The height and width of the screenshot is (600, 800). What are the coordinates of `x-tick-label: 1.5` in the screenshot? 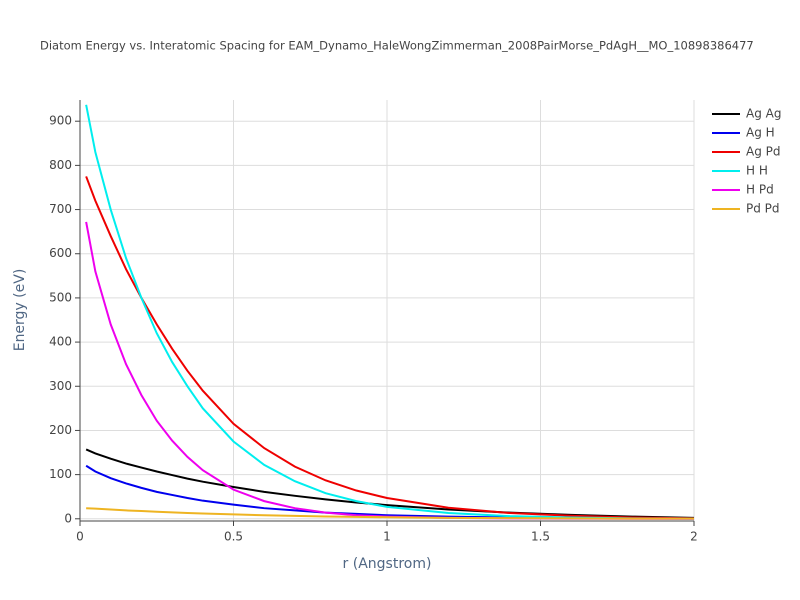 It's located at (540, 537).